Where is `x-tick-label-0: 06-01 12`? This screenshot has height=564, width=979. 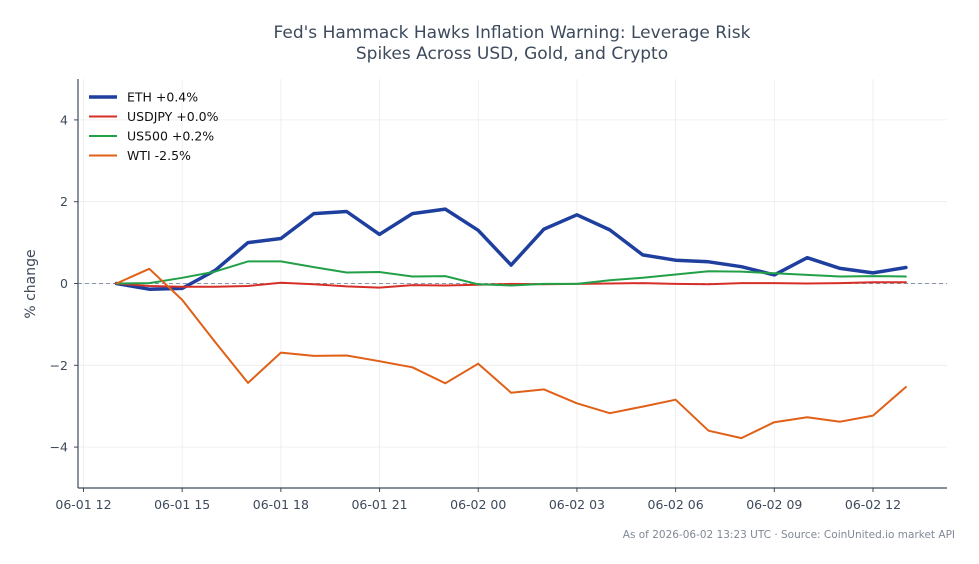 x-tick-label-0: 06-01 12 is located at coordinates (83, 504).